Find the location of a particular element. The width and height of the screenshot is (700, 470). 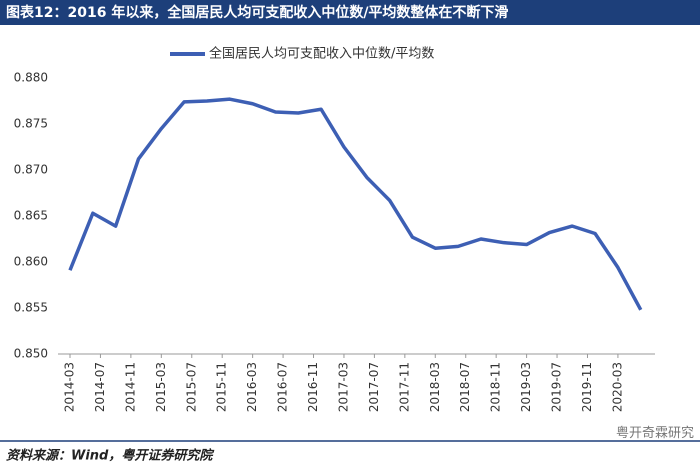

x-tick-label: 2019-03 is located at coordinates (526, 387).